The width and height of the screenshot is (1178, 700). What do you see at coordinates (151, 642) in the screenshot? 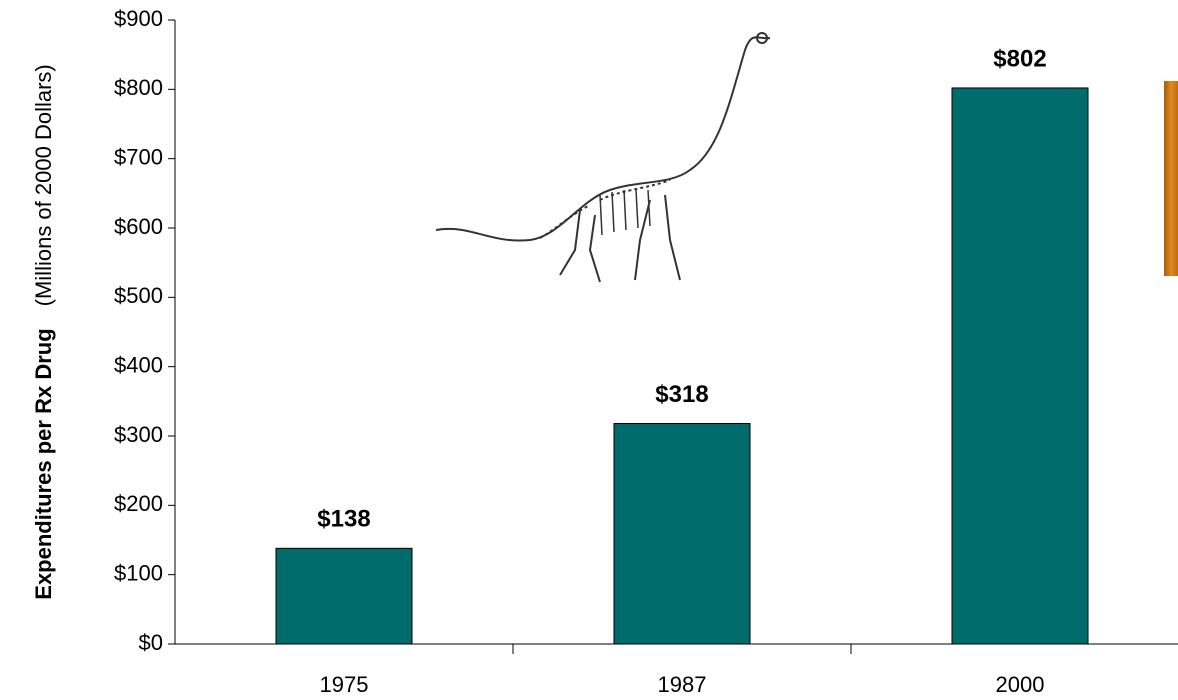
I see `y-tick-label: $0` at bounding box center [151, 642].